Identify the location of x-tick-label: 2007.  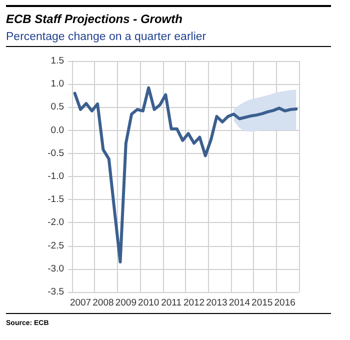
(81, 303).